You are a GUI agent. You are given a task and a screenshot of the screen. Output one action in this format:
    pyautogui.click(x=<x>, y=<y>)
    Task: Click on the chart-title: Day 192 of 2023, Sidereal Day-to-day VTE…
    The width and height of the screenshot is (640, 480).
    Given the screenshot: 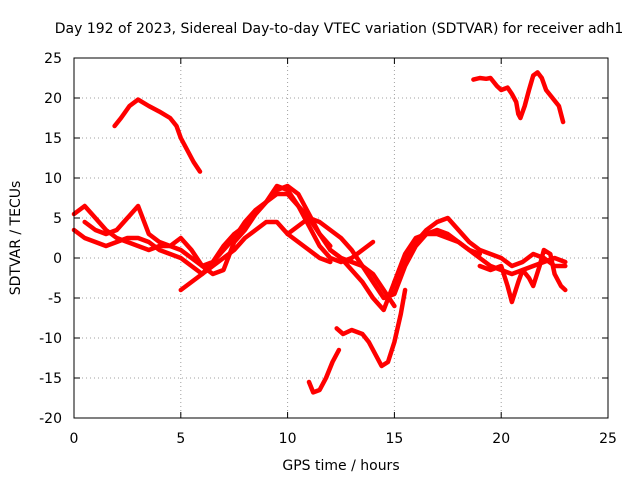 What is the action you would take?
    pyautogui.click(x=339, y=29)
    